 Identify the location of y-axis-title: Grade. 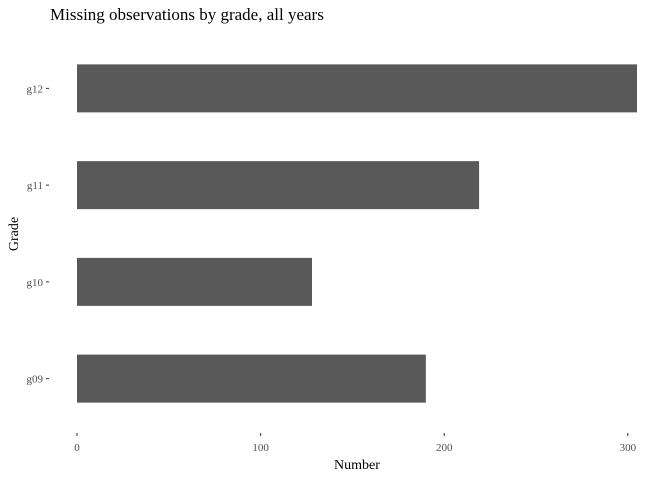
(14, 234).